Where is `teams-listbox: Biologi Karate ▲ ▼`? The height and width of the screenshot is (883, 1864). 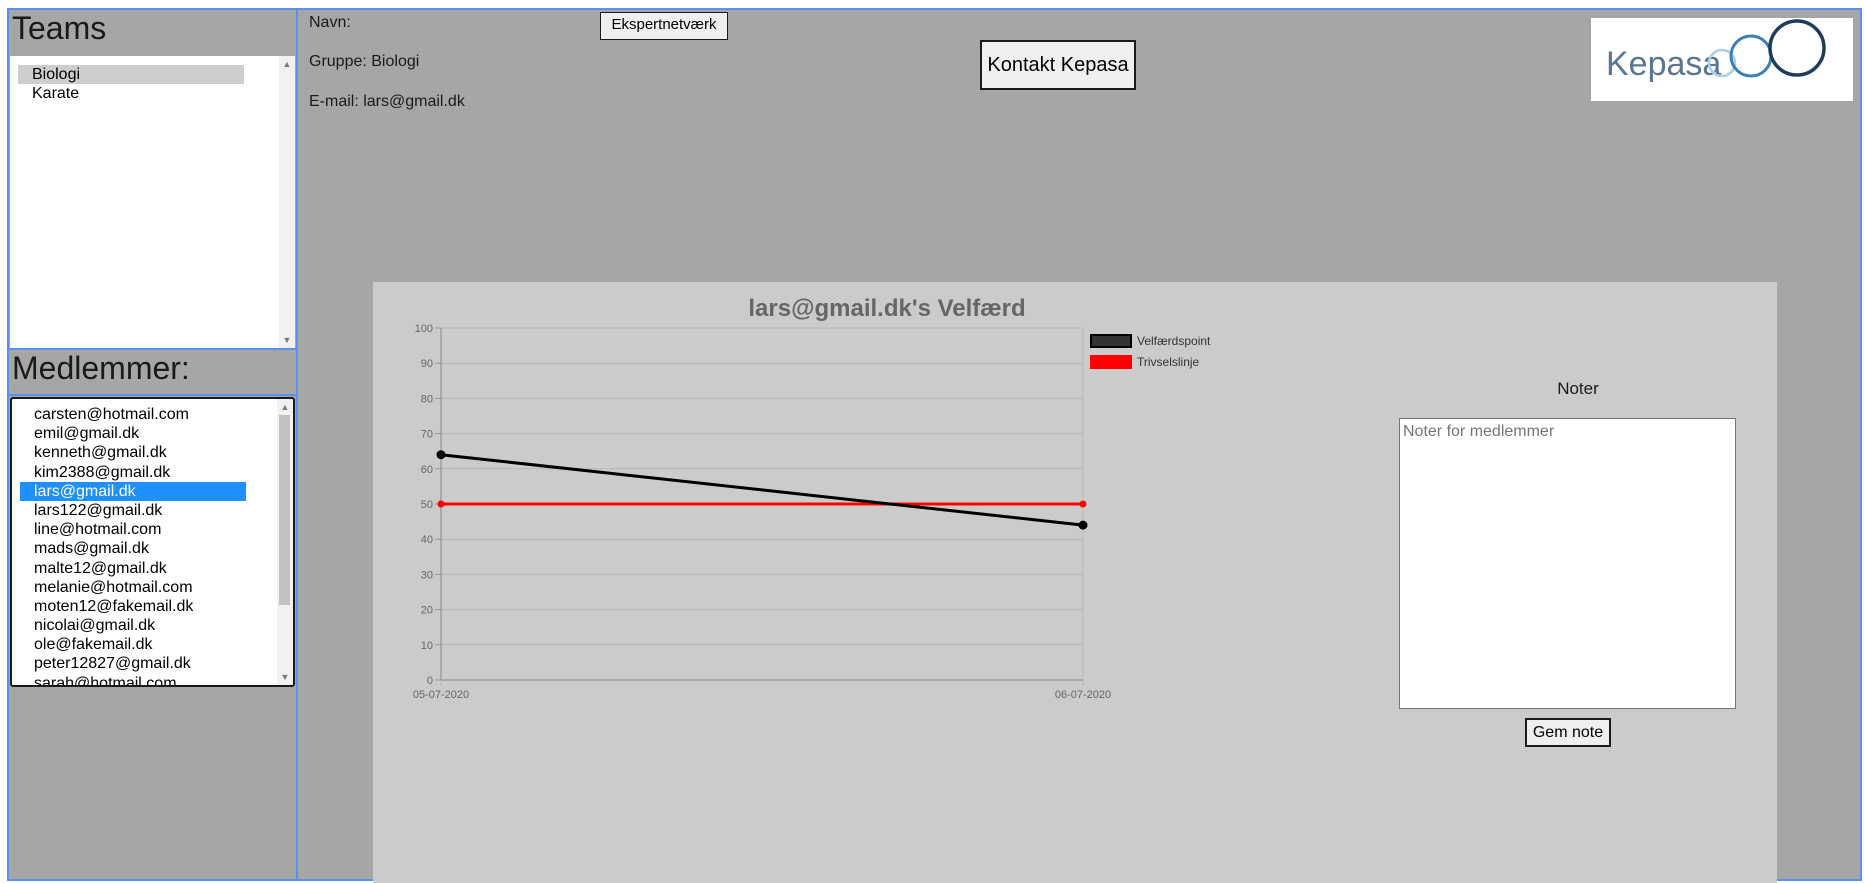 teams-listbox: Biologi Karate ▲ ▼ is located at coordinates (152, 202).